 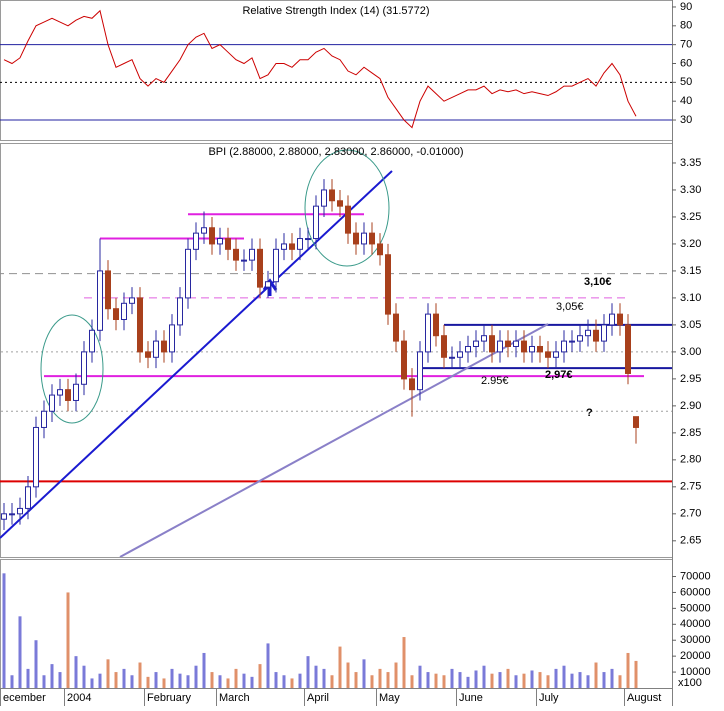 I want to click on x-tick-label: June, so click(x=471, y=698).